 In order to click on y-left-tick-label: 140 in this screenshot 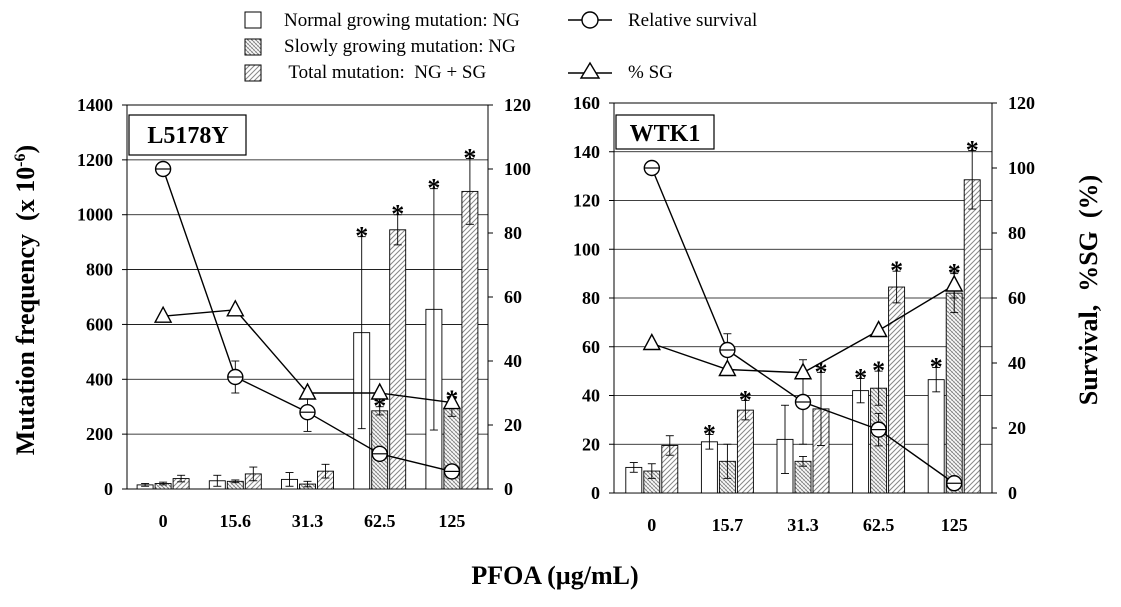, I will do `click(586, 152)`.